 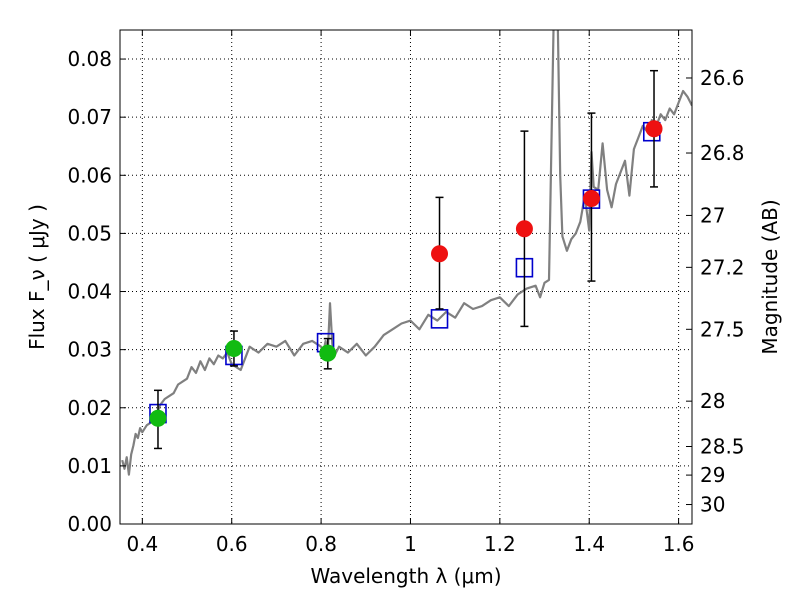 What do you see at coordinates (89, 524) in the screenshot?
I see `y-tick-label: 0.00` at bounding box center [89, 524].